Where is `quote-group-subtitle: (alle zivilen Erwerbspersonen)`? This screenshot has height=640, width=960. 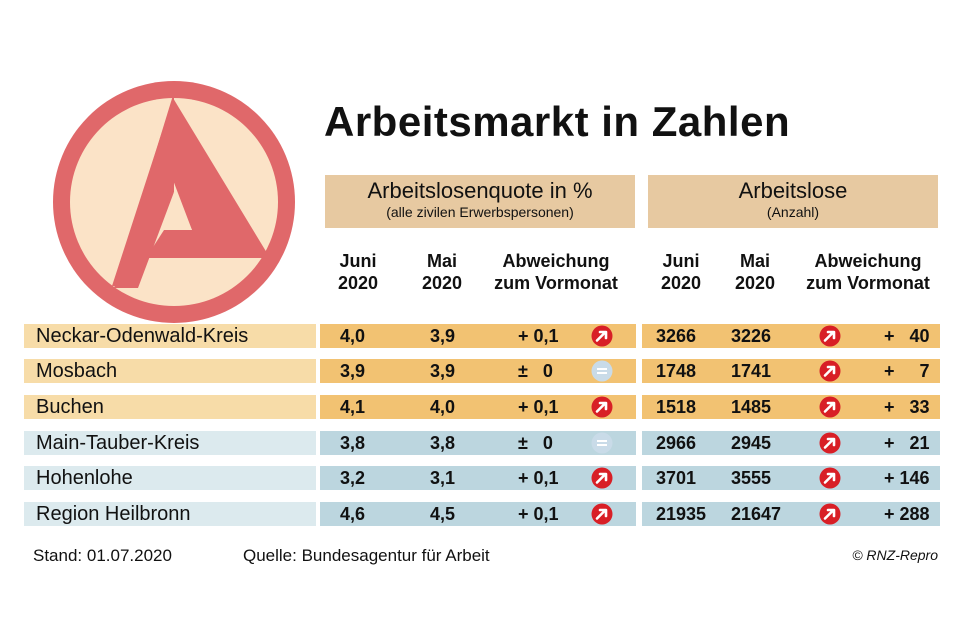
quote-group-subtitle: (alle zivilen Erwerbspersonen) is located at coordinates (480, 212).